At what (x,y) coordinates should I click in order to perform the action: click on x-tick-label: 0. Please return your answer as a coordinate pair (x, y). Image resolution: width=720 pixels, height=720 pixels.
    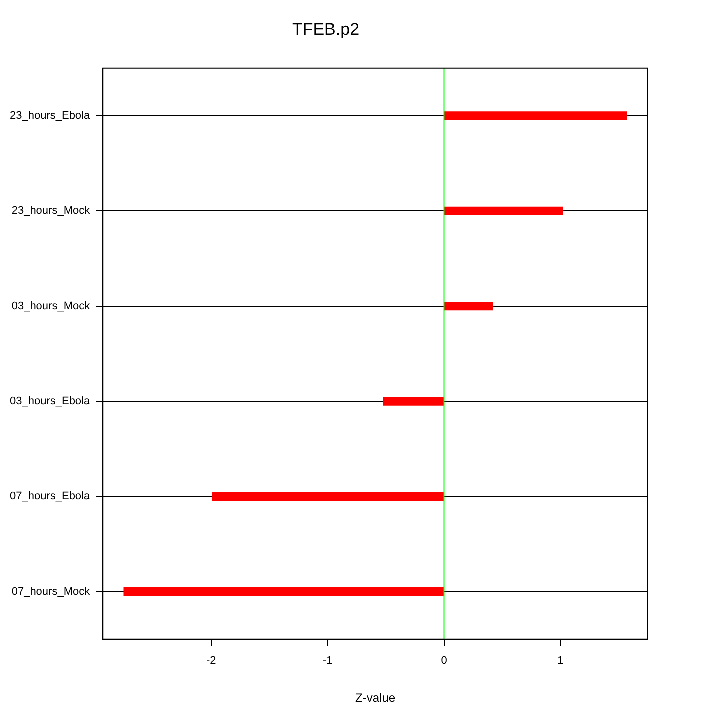
    Looking at the image, I should click on (444, 661).